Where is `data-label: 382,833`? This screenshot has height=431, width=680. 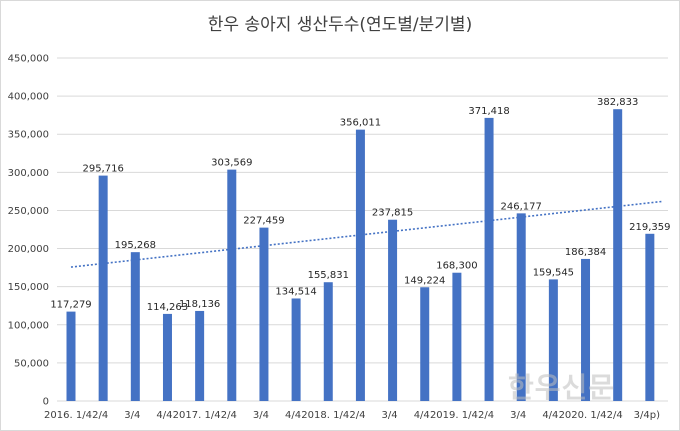 data-label: 382,833 is located at coordinates (617, 102).